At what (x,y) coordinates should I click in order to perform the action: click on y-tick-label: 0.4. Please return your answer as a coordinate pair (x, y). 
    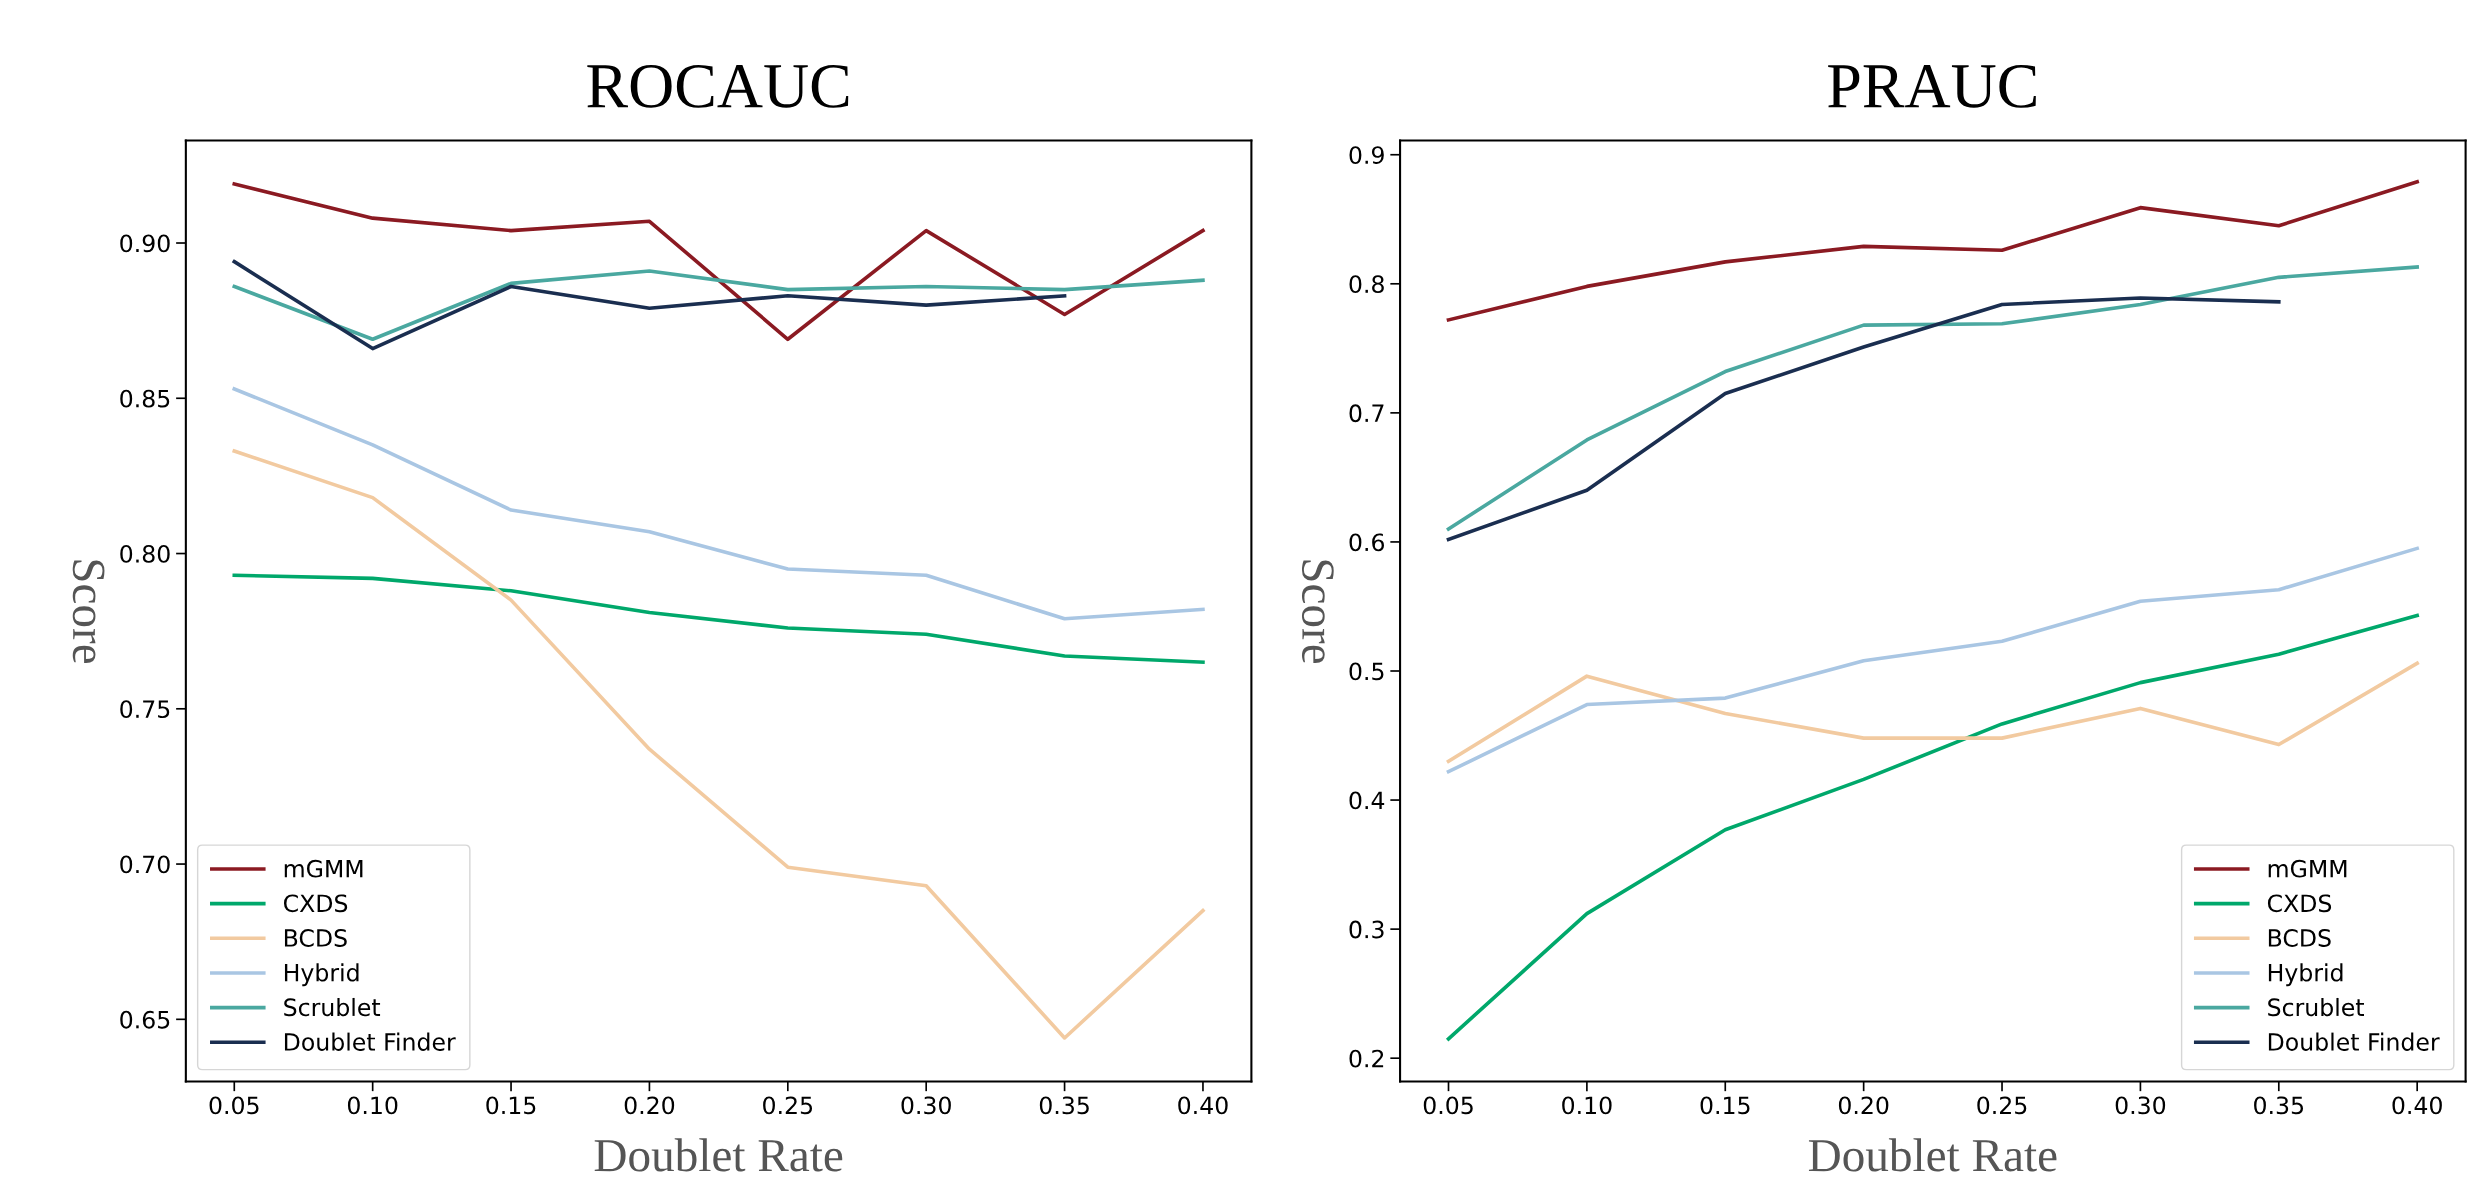
    Looking at the image, I should click on (1367, 800).